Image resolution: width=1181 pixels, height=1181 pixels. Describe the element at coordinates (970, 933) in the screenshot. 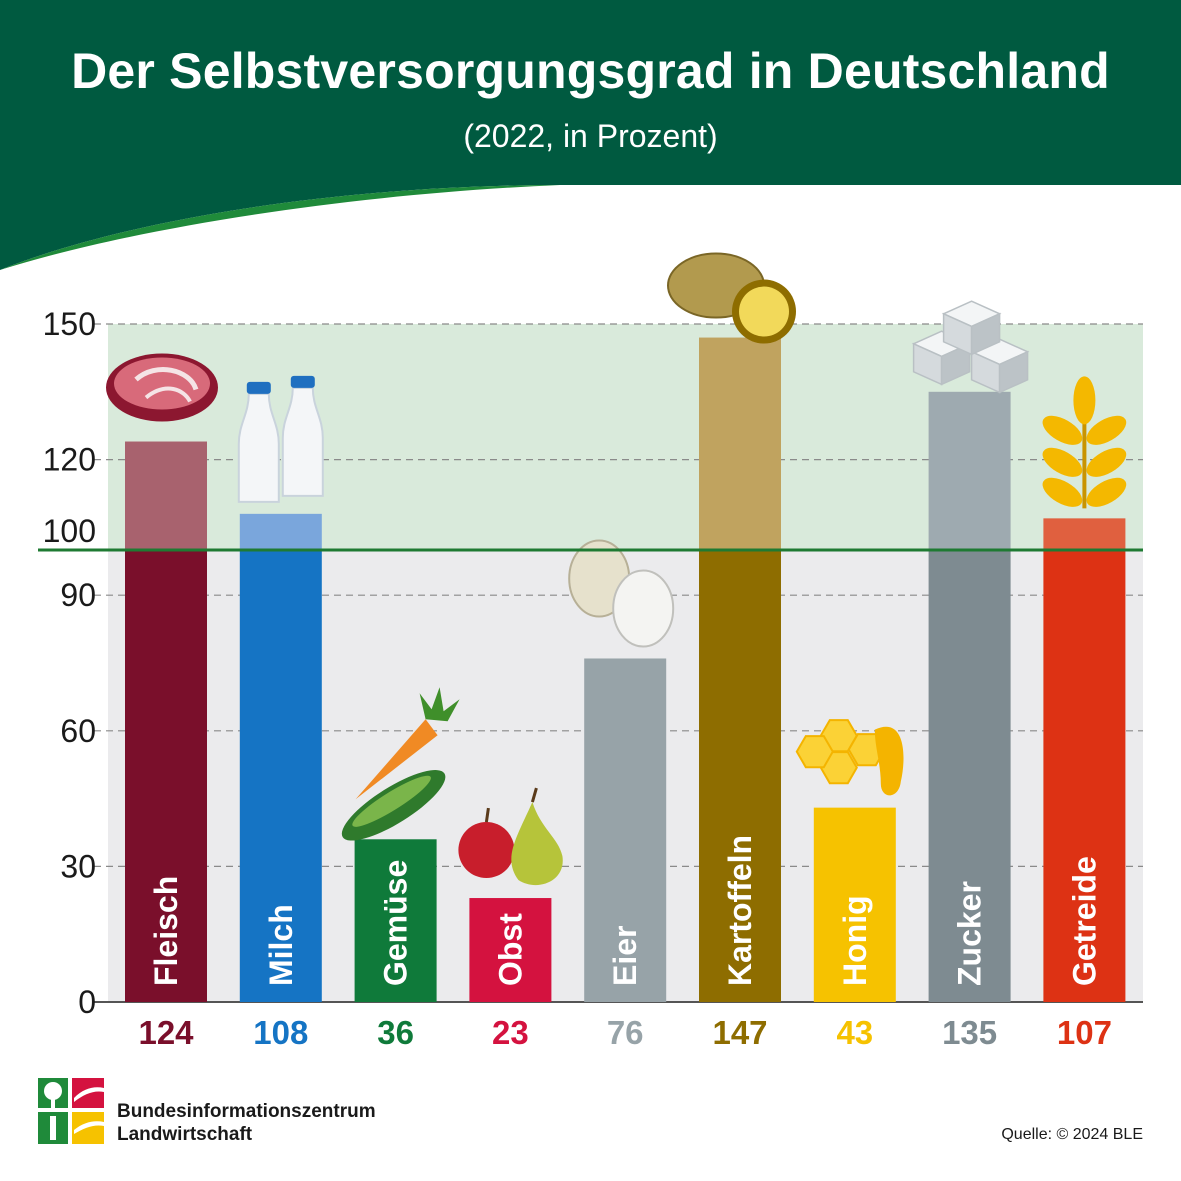

I see `category-label-zucker: Zucker` at that location.